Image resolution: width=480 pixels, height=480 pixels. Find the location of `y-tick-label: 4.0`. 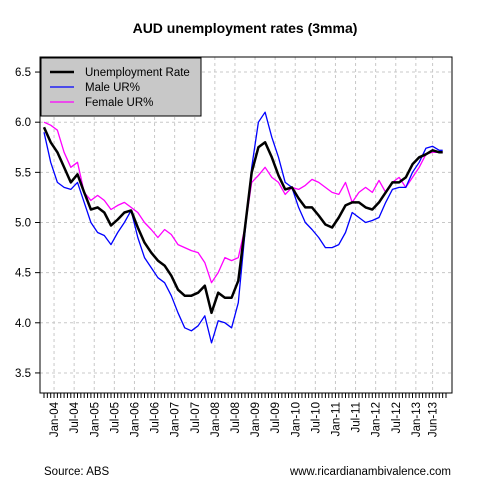

y-tick-label: 4.0 is located at coordinates (23, 324).